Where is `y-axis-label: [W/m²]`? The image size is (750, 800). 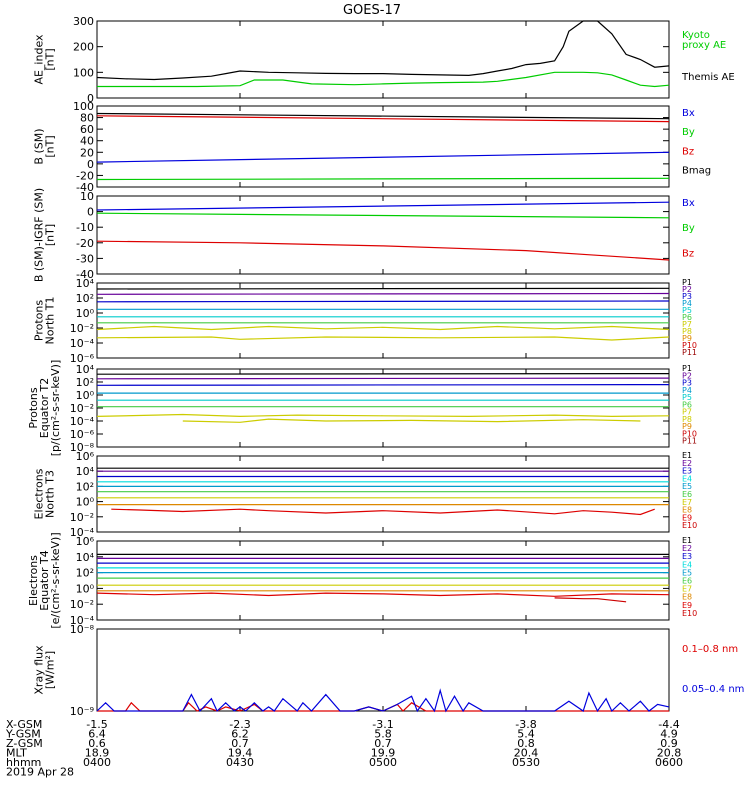
y-axis-label: [W/m²] is located at coordinates (50, 670).